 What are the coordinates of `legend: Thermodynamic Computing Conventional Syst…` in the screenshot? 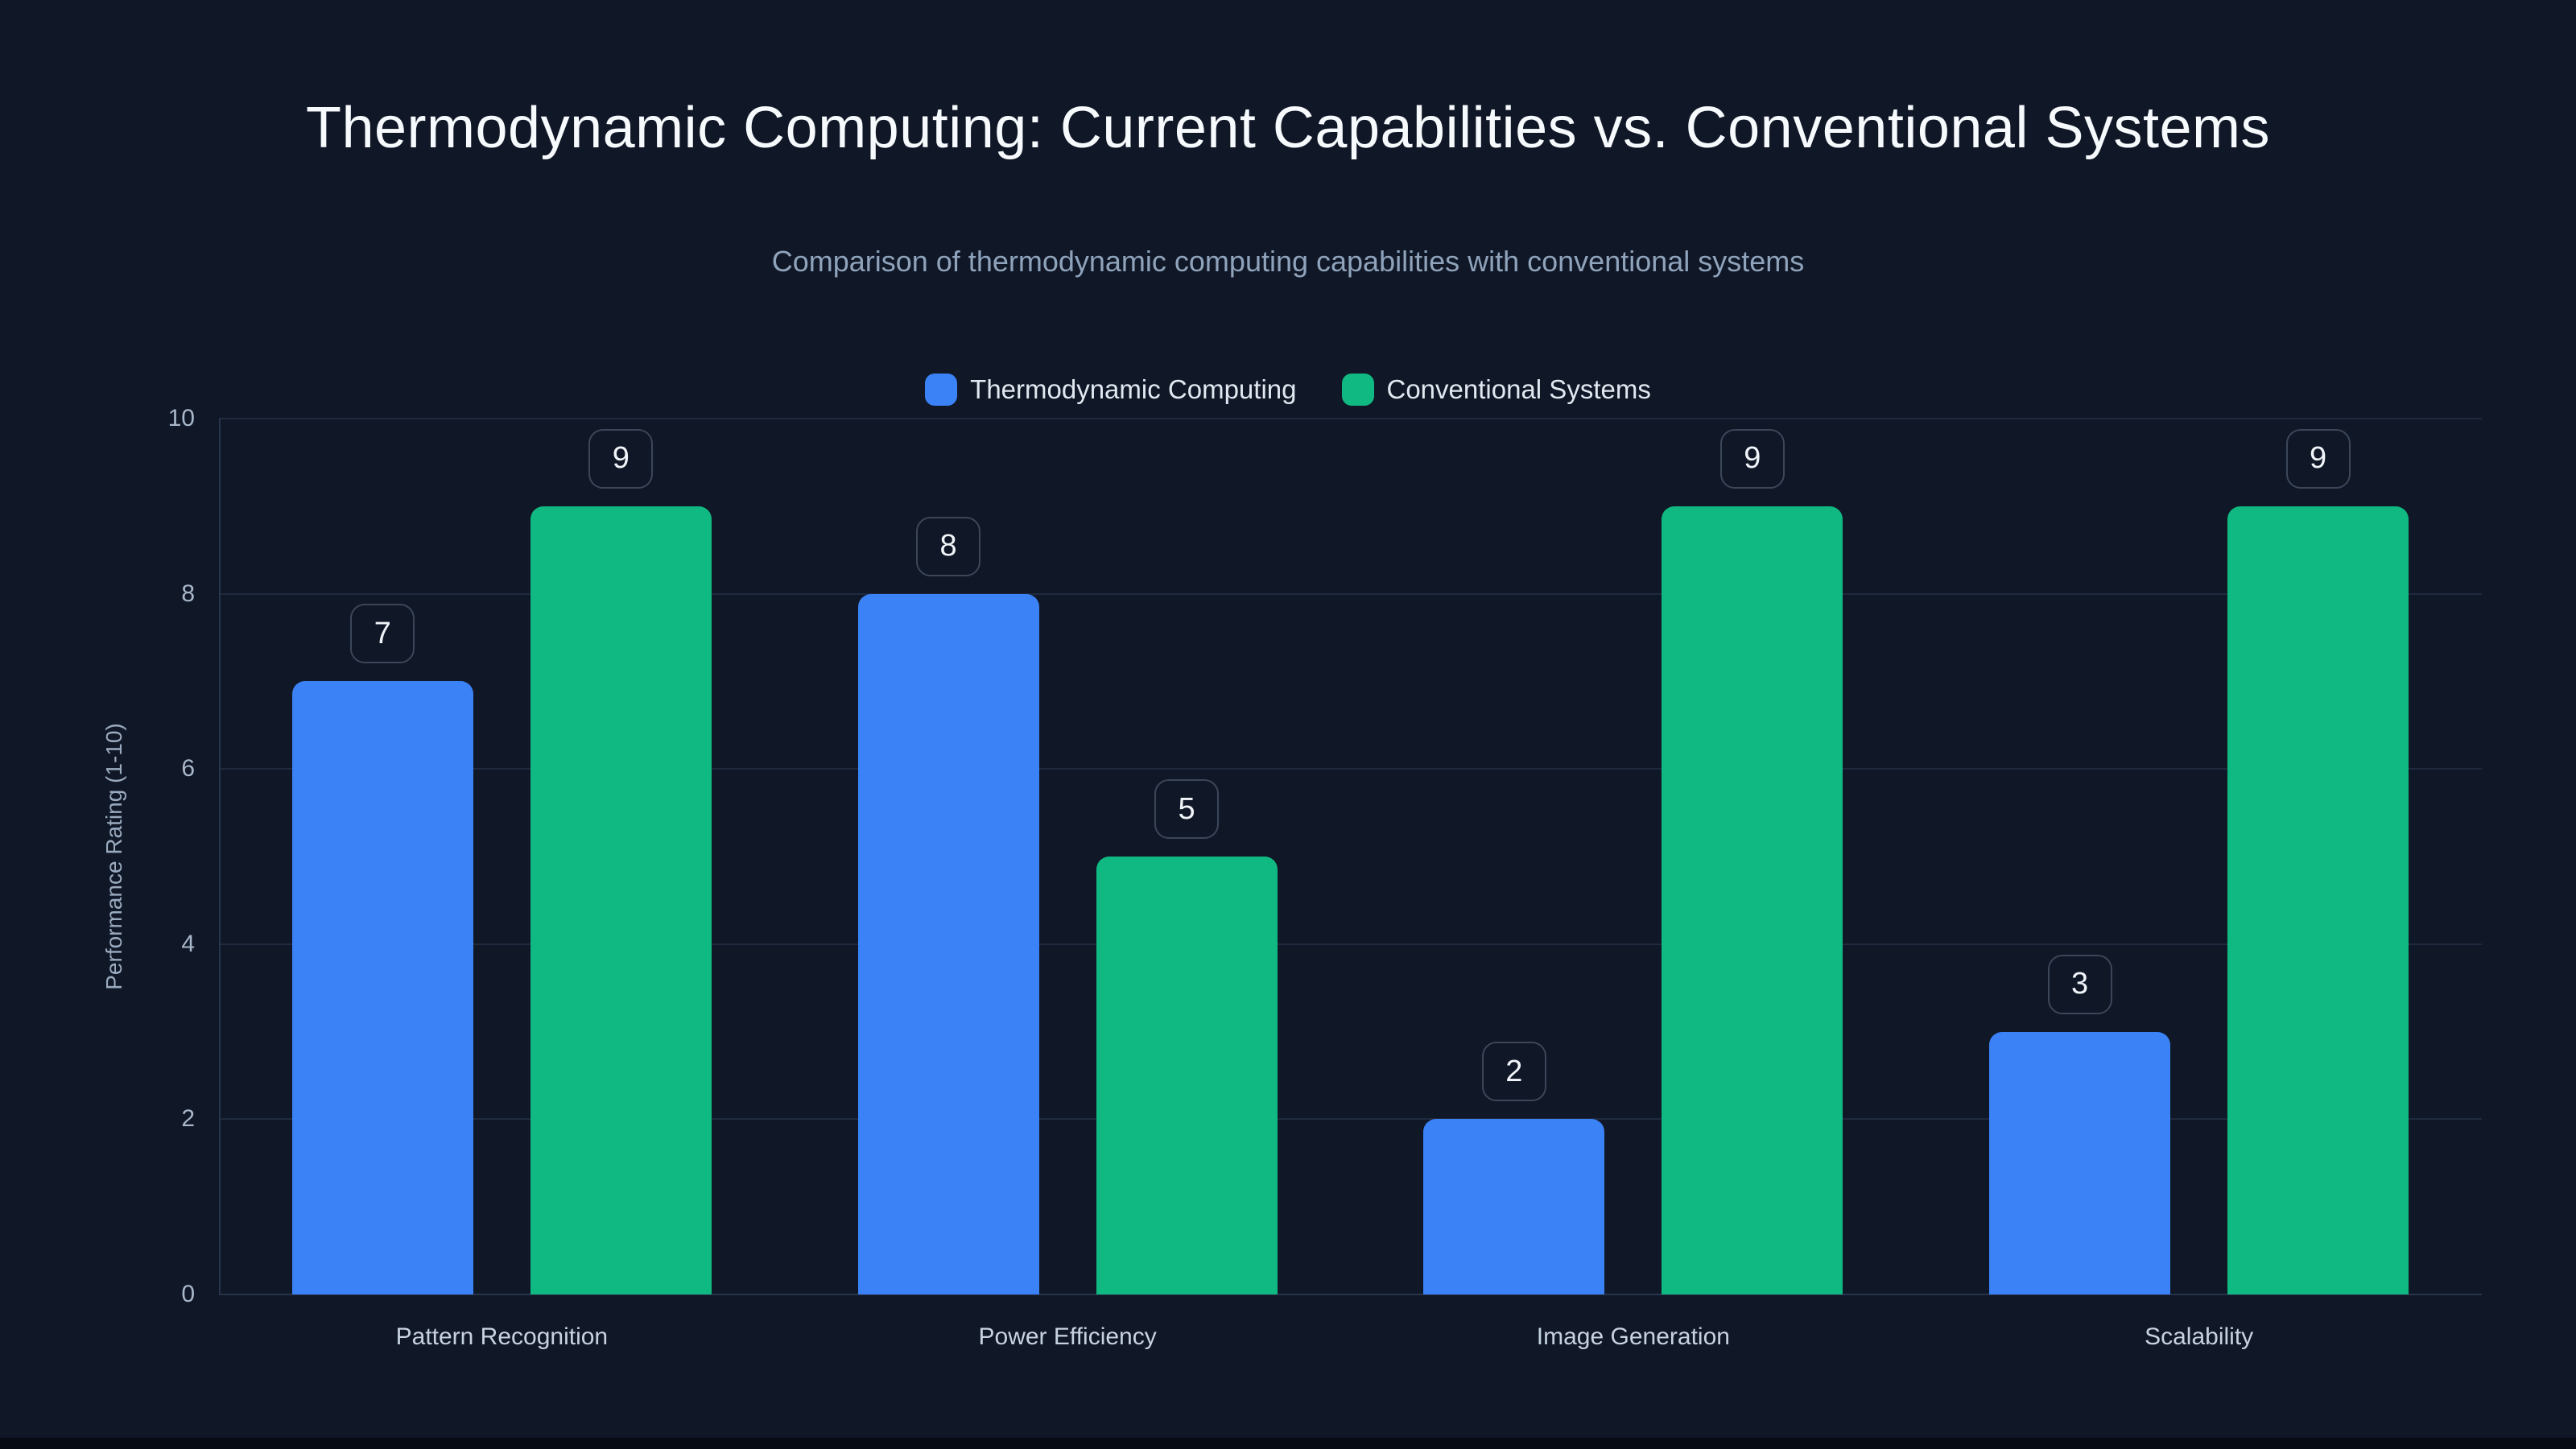 It's located at (1288, 390).